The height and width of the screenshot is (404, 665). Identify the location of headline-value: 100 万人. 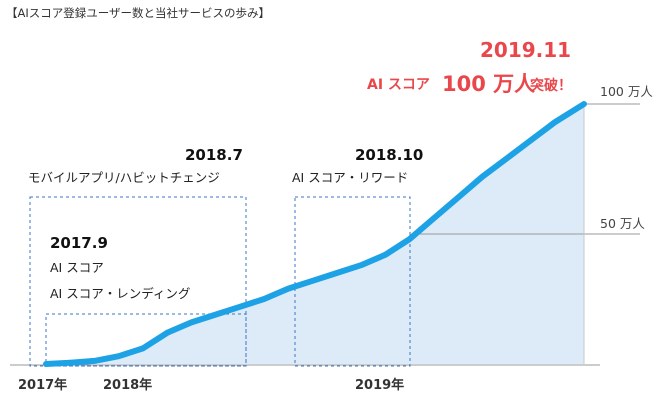
(489, 84).